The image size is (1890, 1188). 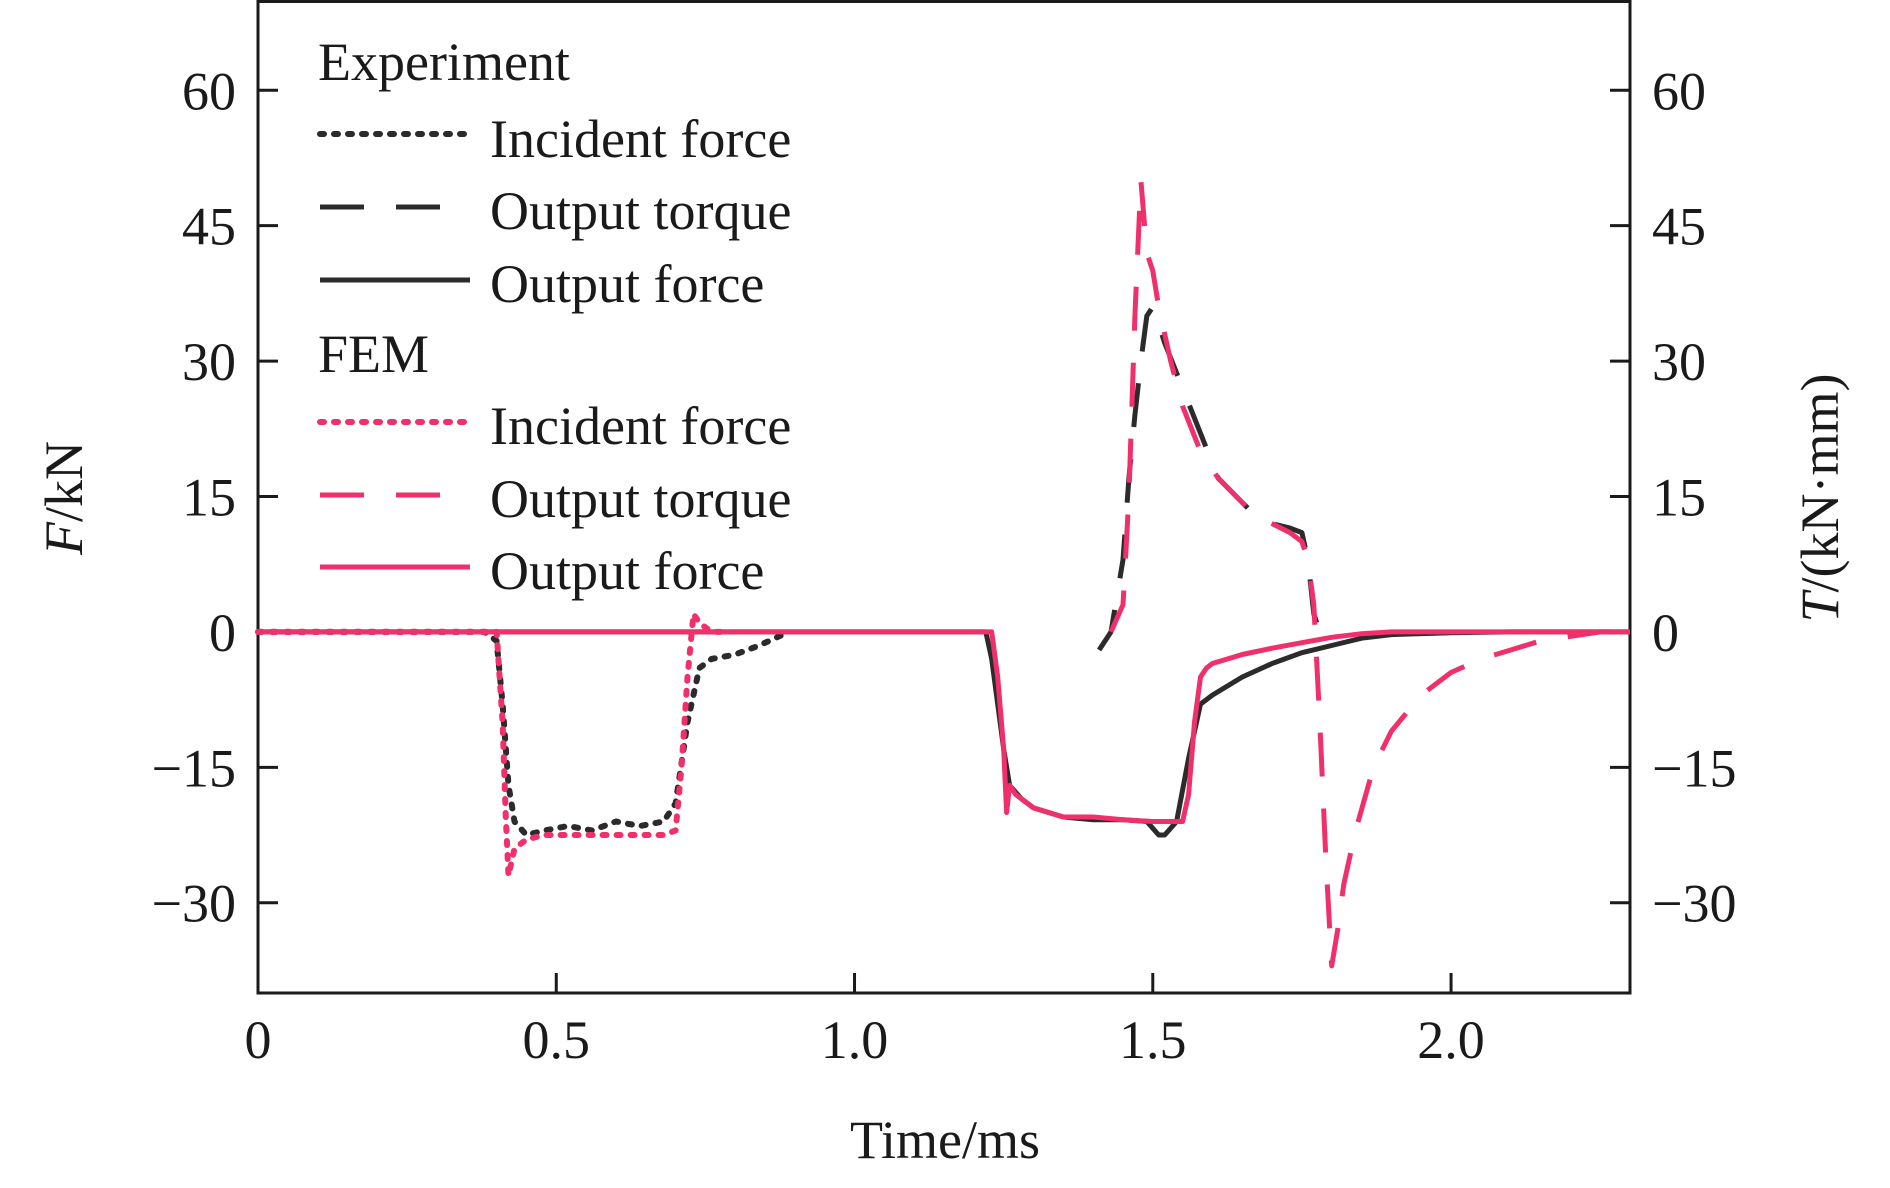 I want to click on y-tick-label-left: −30, so click(x=194, y=904).